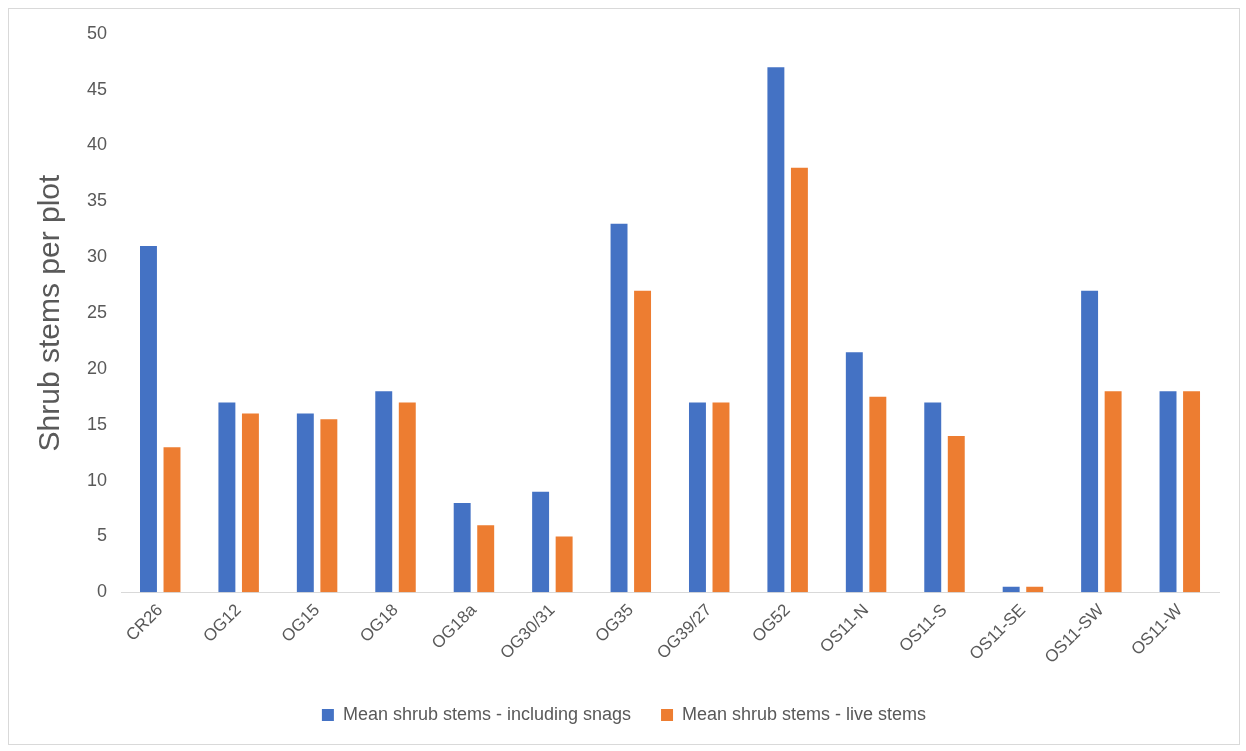 Image resolution: width=1246 pixels, height=751 pixels. Describe the element at coordinates (97, 200) in the screenshot. I see `y-tick-label: 35` at that location.